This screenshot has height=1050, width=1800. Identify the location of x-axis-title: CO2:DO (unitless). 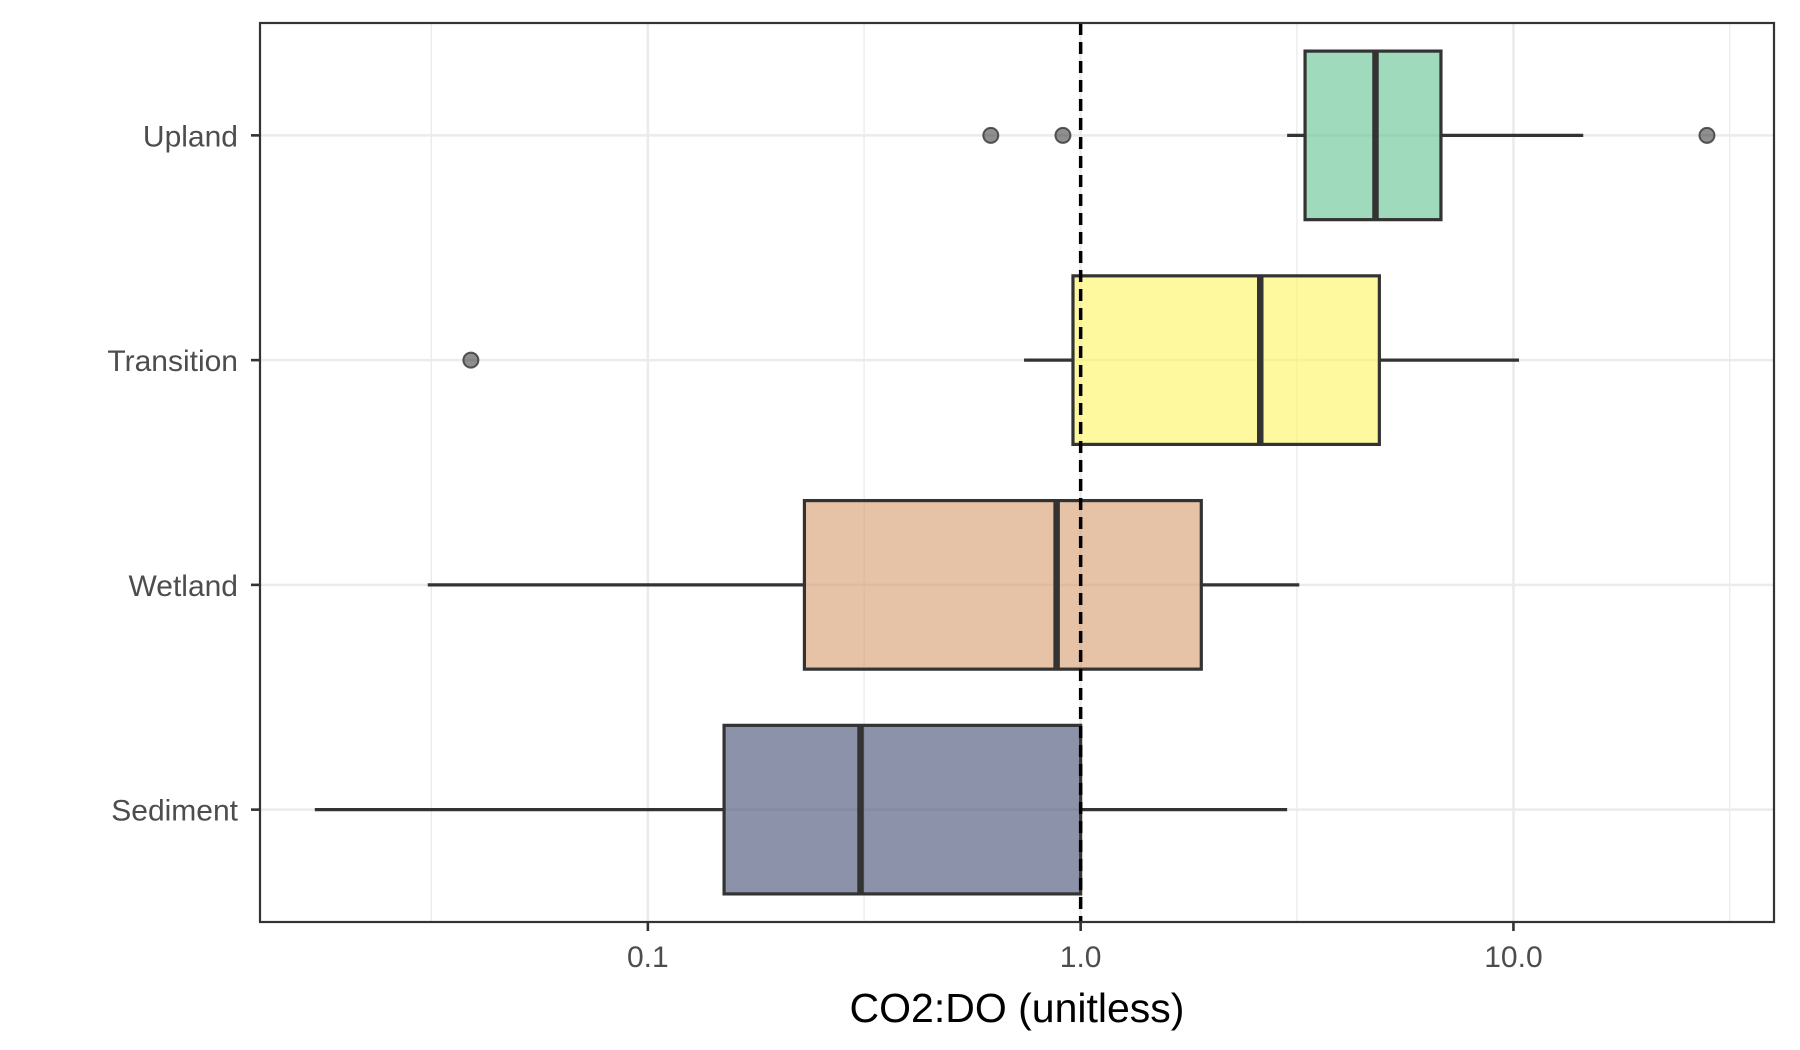
(1017, 1008).